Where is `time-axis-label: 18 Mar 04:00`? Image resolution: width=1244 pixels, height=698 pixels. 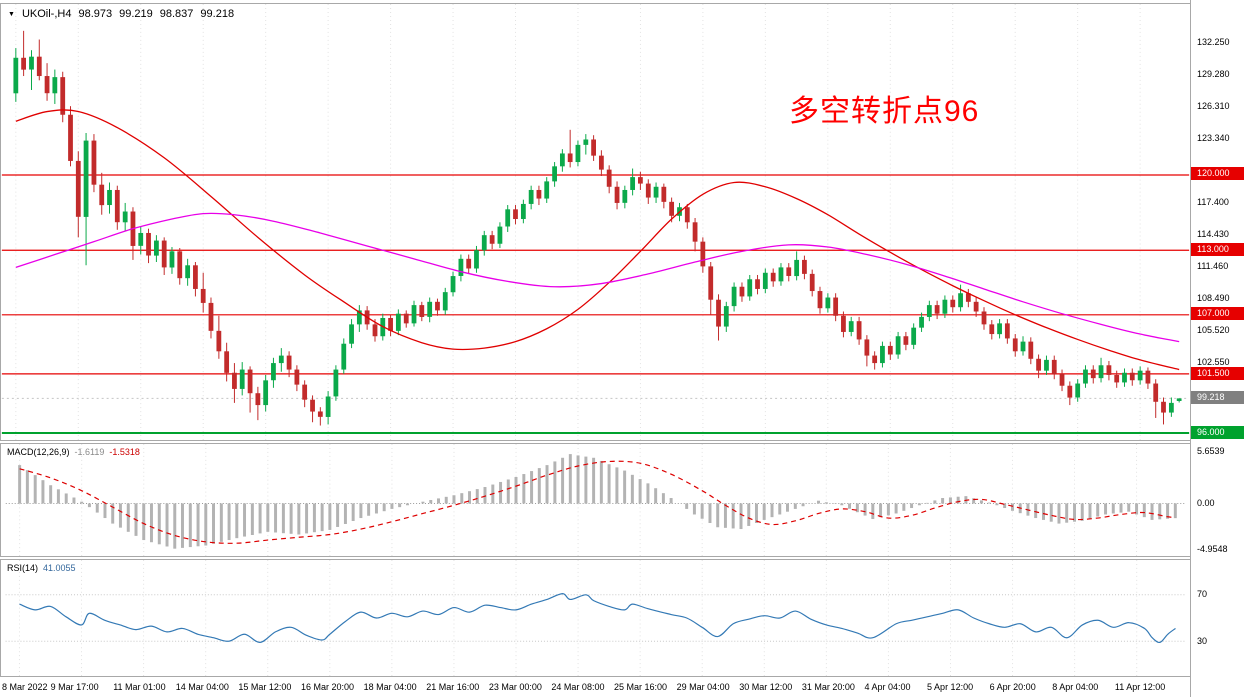 time-axis-label: 18 Mar 04:00 is located at coordinates (390, 687).